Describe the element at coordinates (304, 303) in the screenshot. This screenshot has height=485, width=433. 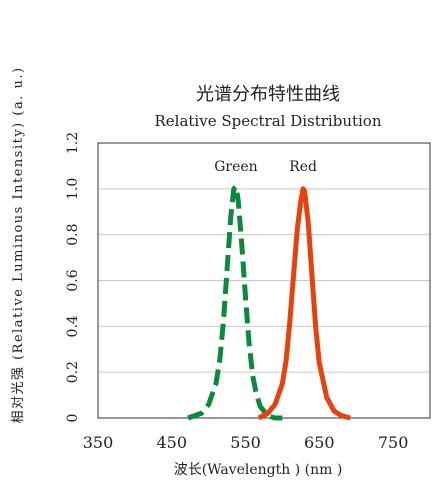
I see `red-series-line` at that location.